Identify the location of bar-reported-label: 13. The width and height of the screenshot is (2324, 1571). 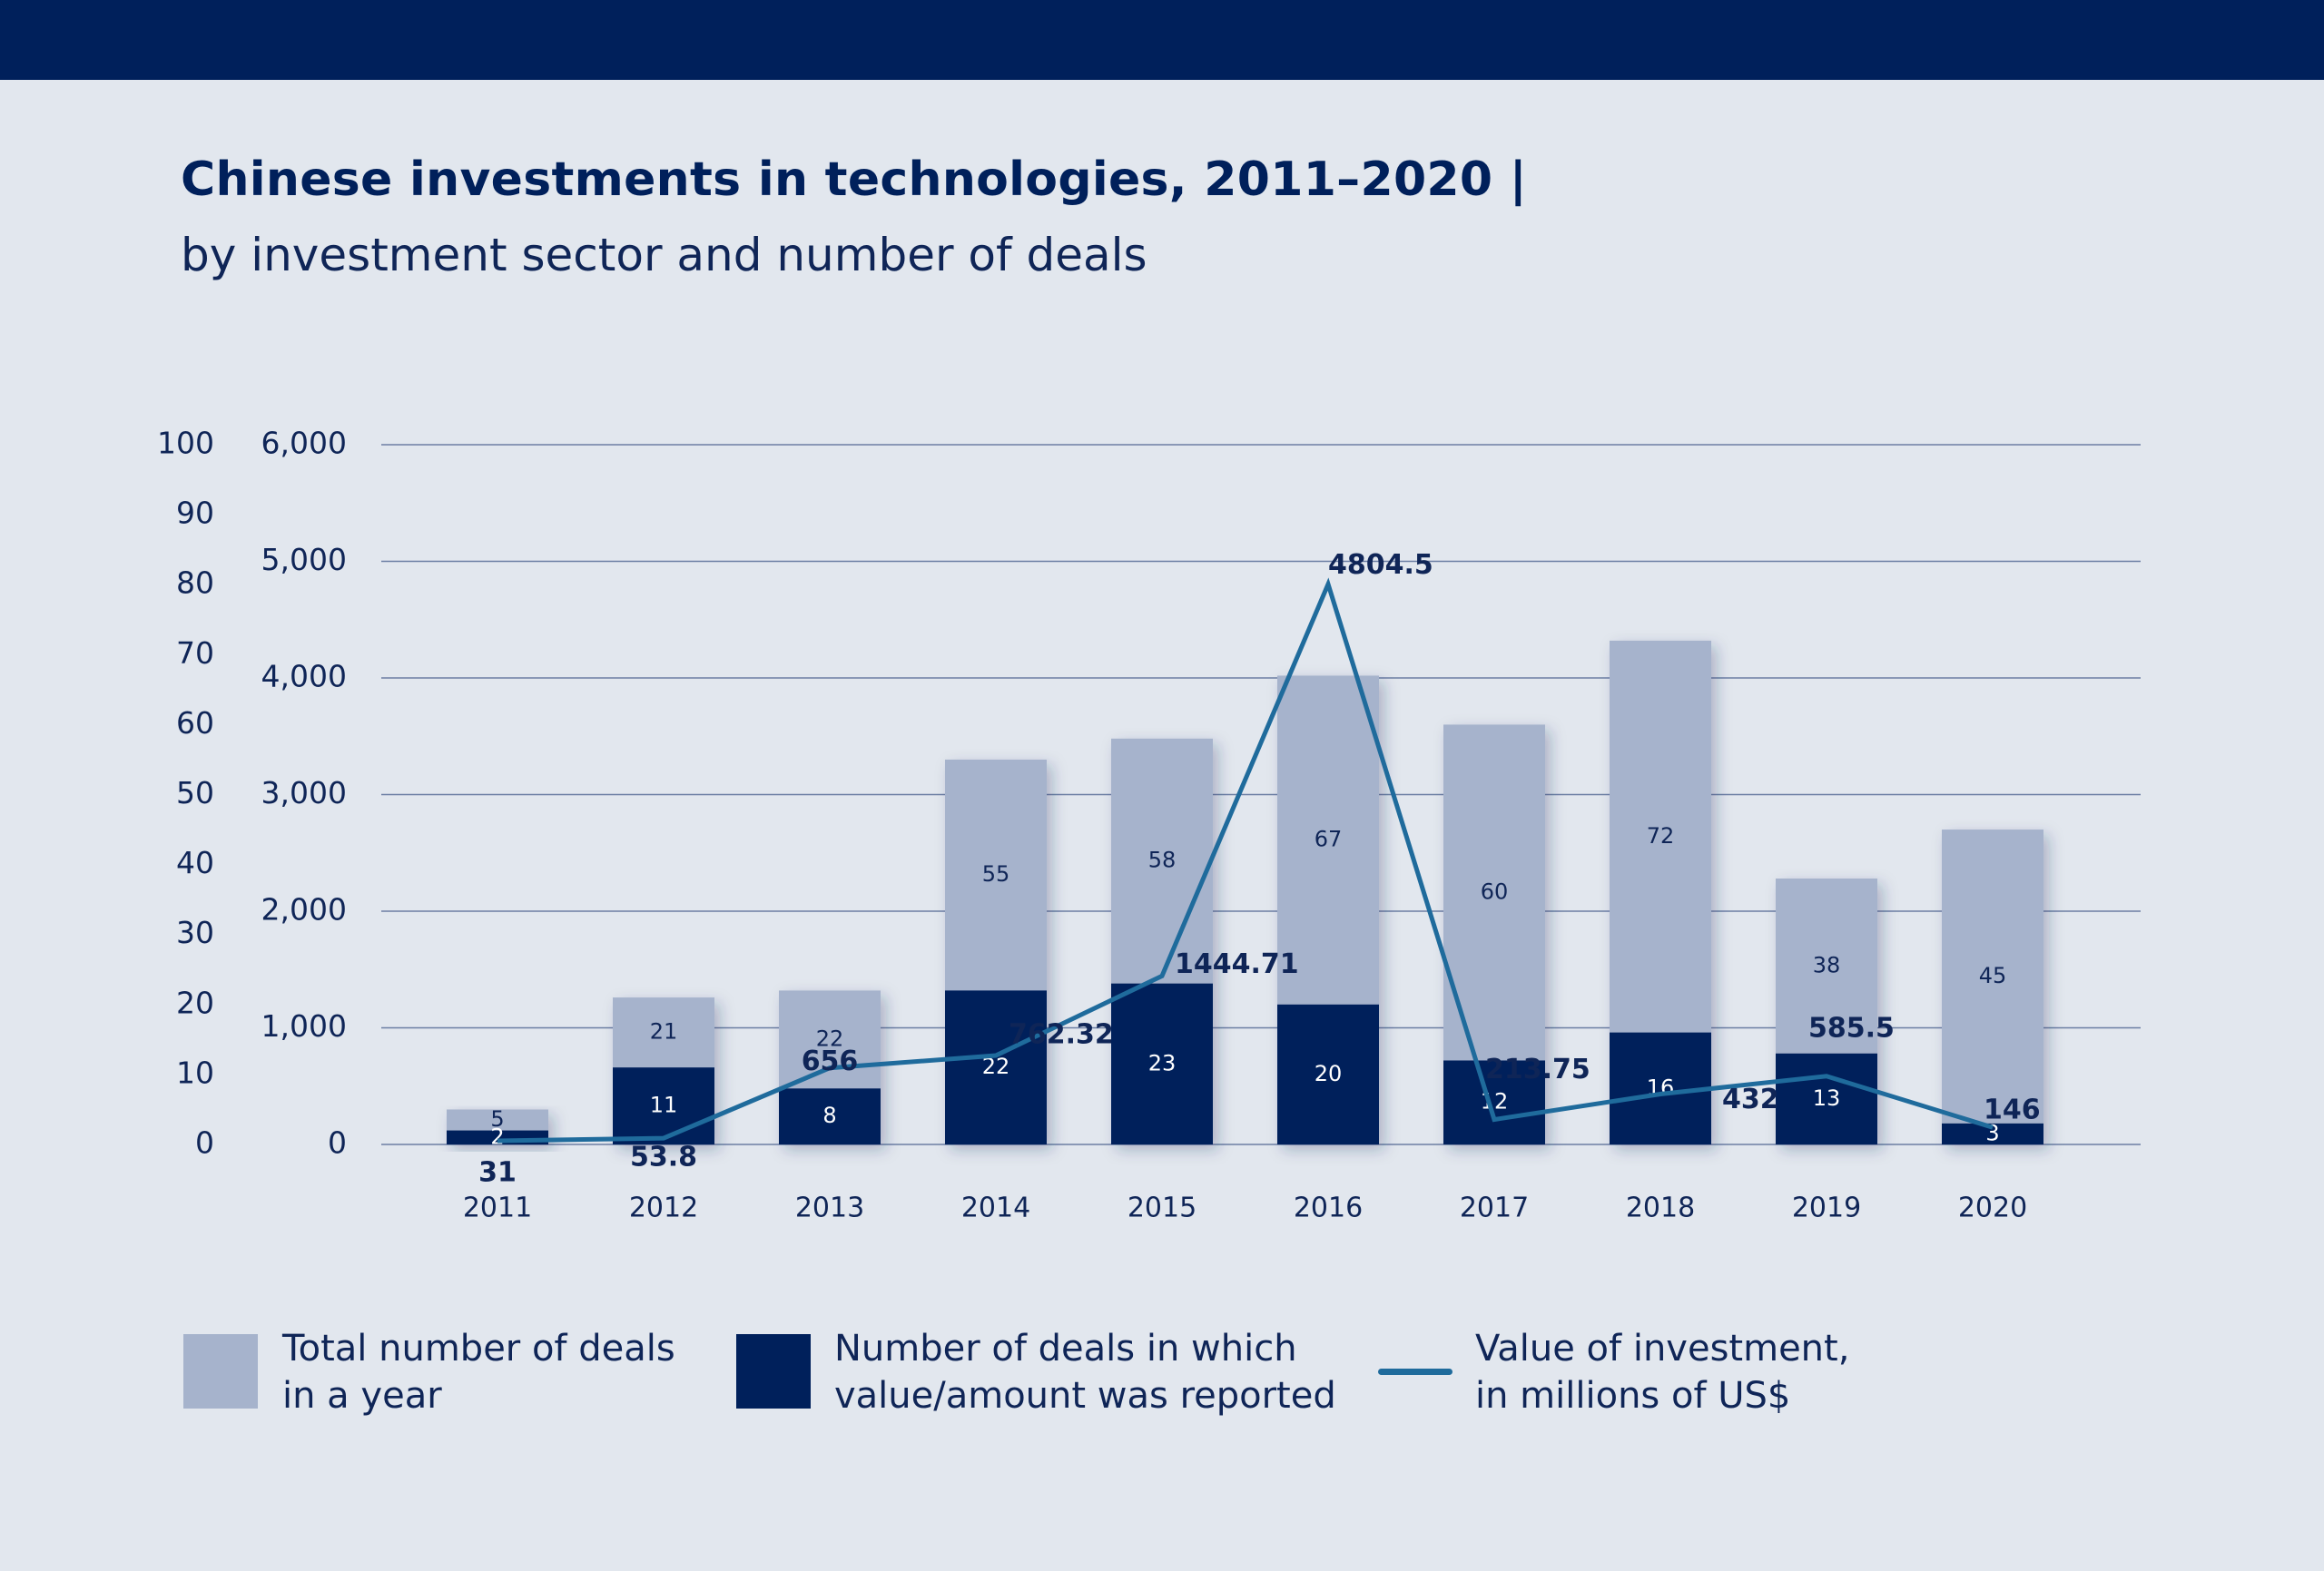
(1827, 1098).